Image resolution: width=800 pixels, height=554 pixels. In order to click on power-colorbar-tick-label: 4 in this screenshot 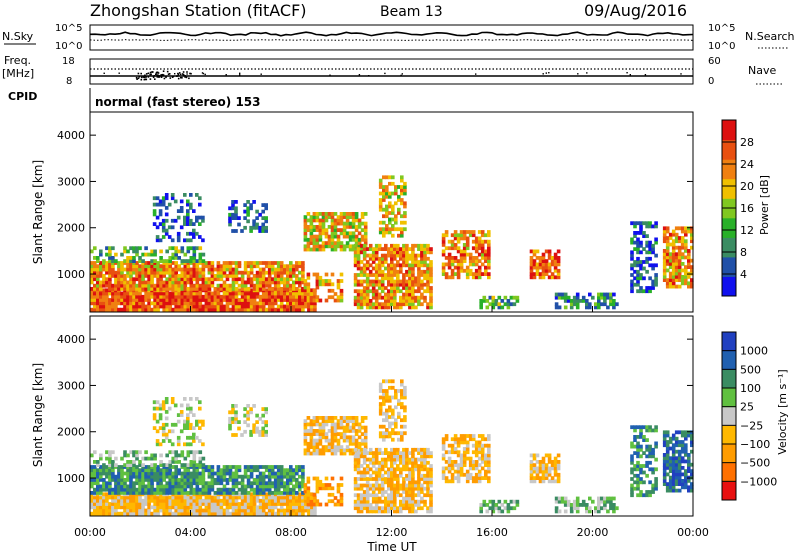, I will do `click(743, 274)`.